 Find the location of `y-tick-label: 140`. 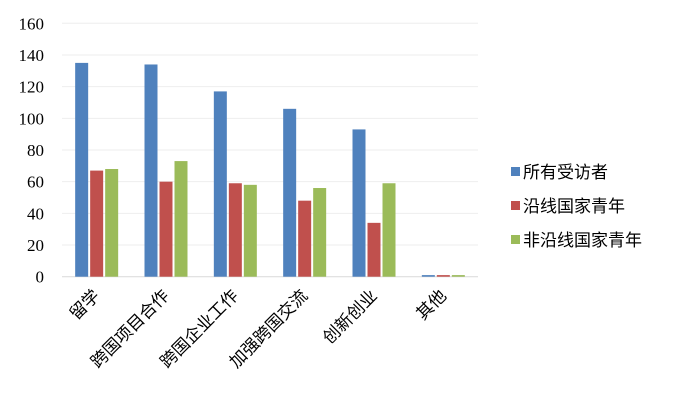

y-tick-label: 140 is located at coordinates (32, 55).